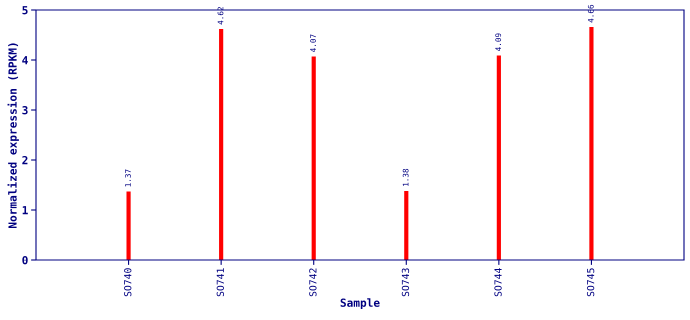 The width and height of the screenshot is (690, 320). What do you see at coordinates (25, 160) in the screenshot?
I see `y-tick-label: 2` at bounding box center [25, 160].